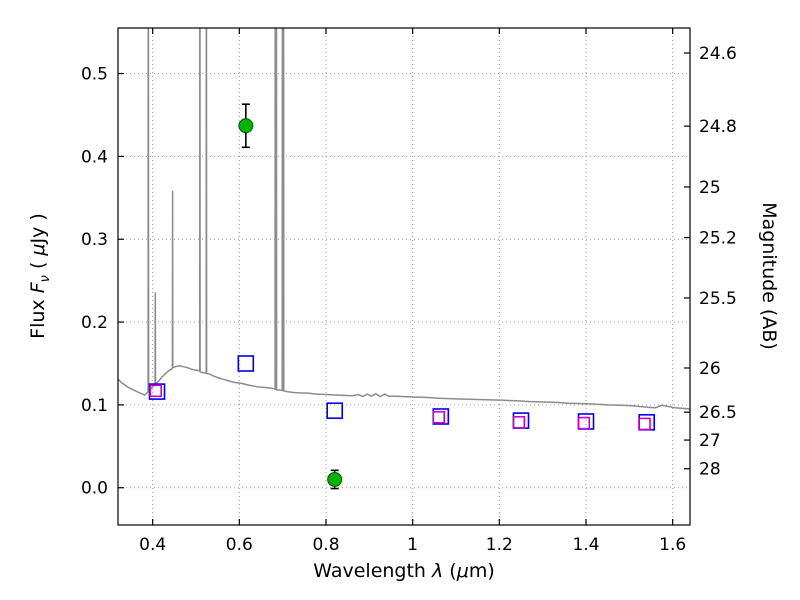 The height and width of the screenshot is (600, 800). I want to click on y-tick-label-right: 24.8, so click(718, 127).